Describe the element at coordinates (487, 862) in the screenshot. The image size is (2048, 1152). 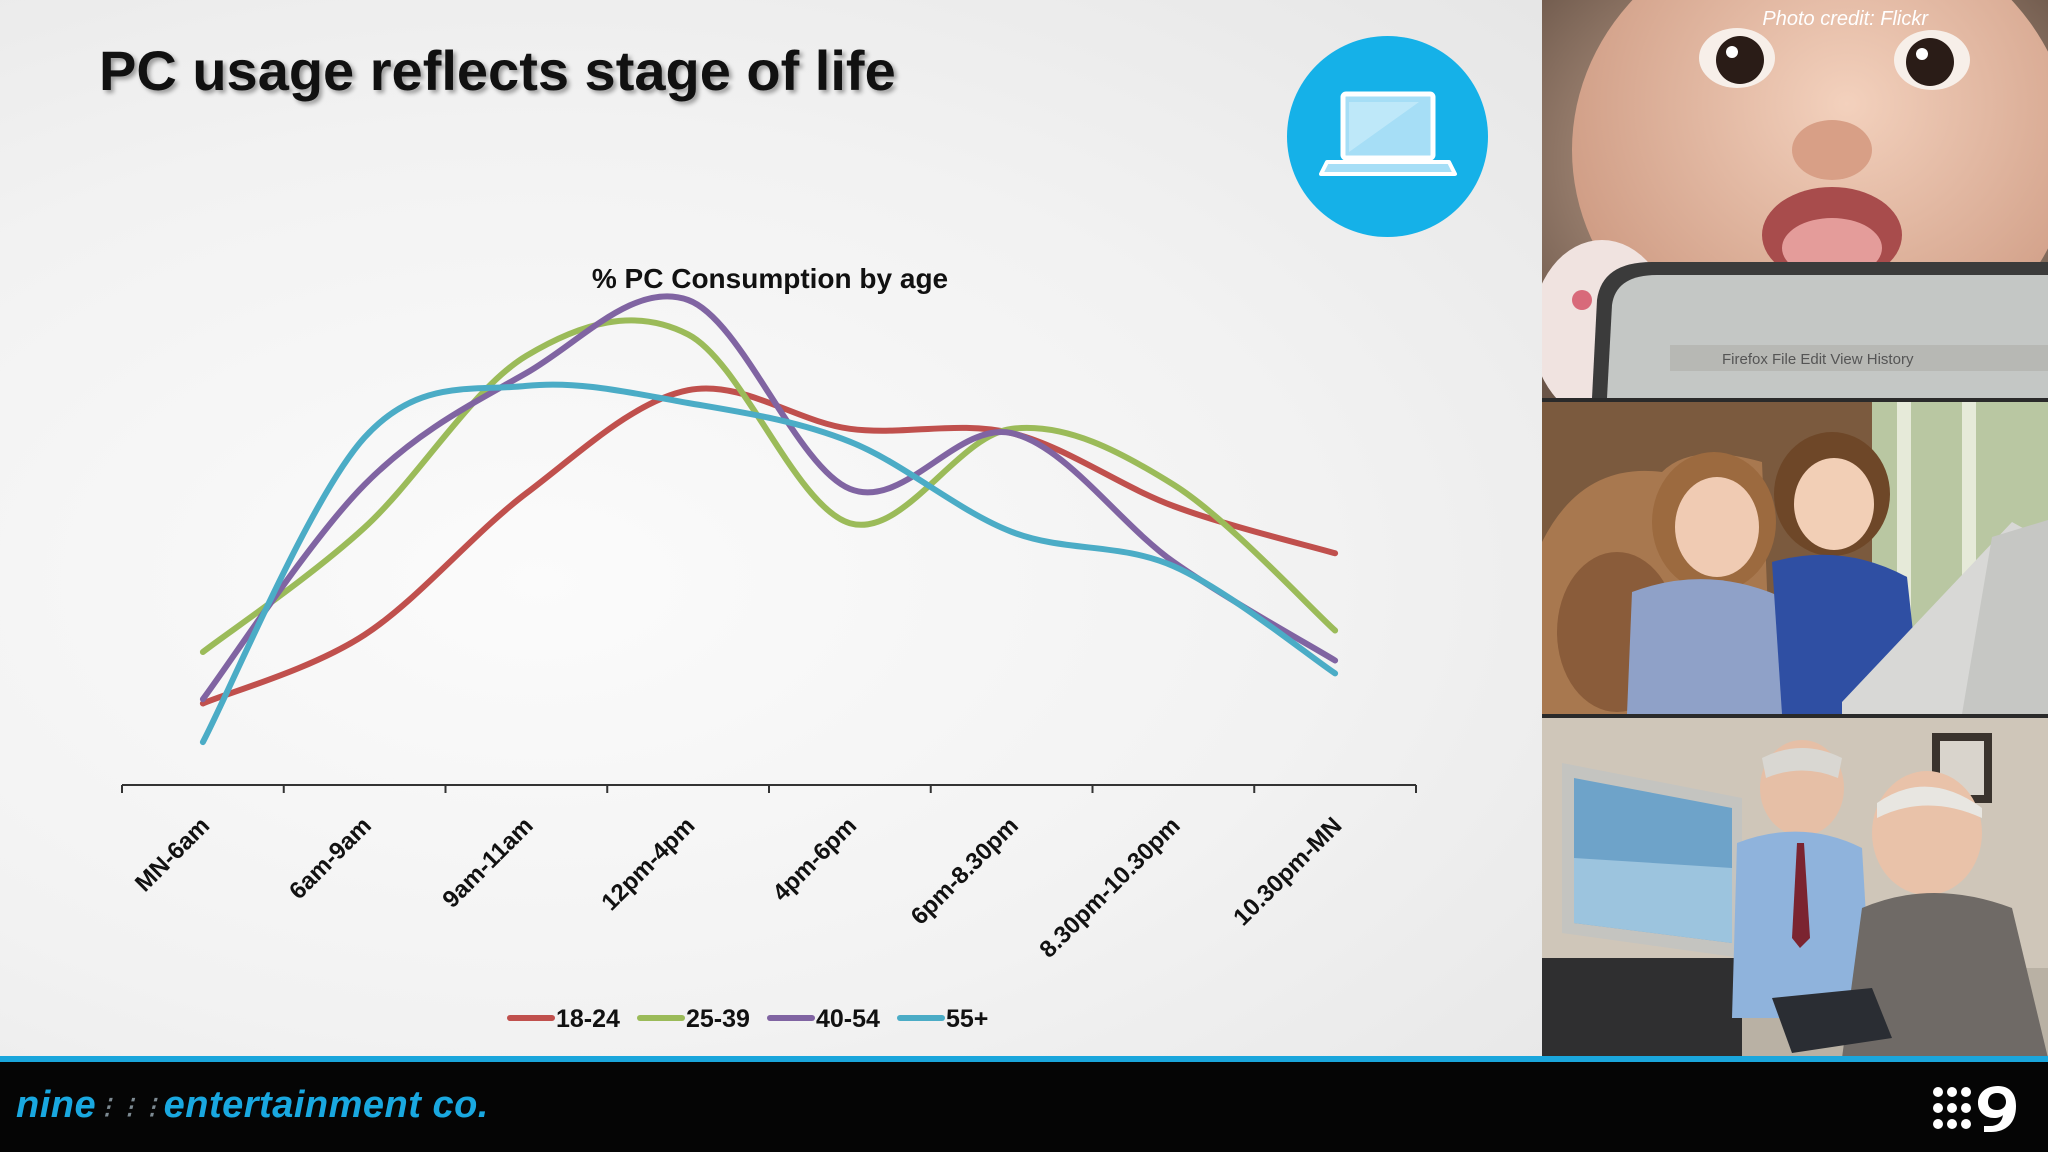
I see `x-tick-label: 9am-11am` at that location.